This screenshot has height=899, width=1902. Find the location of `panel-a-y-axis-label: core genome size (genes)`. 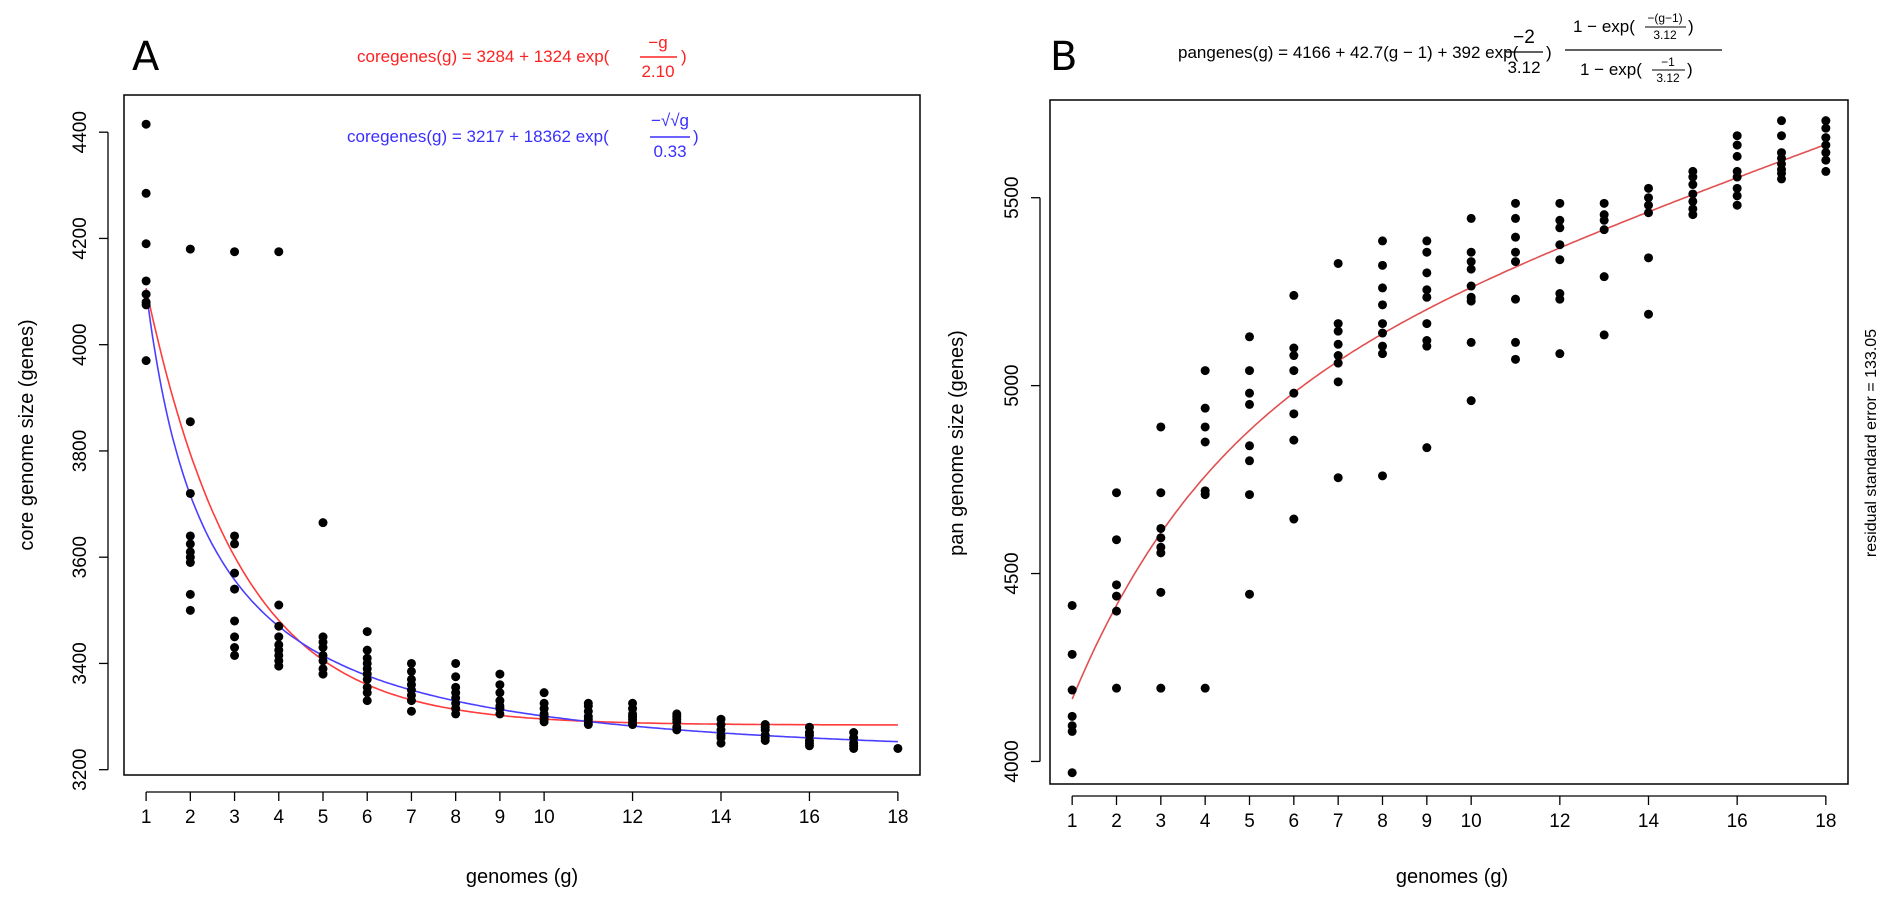

panel-a-y-axis-label: core genome size (genes) is located at coordinates (27, 434).